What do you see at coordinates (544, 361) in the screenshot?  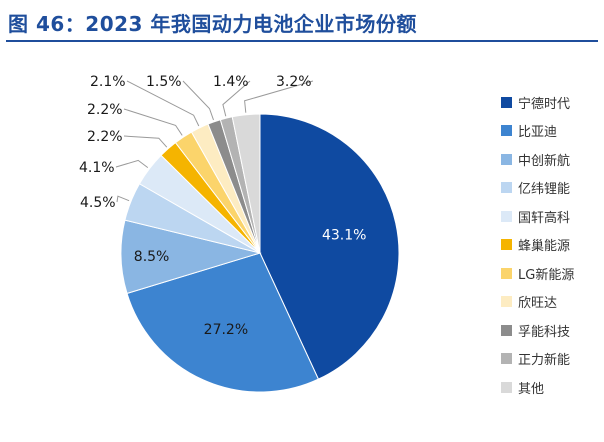 I see `legend-label: 正力新能` at bounding box center [544, 361].